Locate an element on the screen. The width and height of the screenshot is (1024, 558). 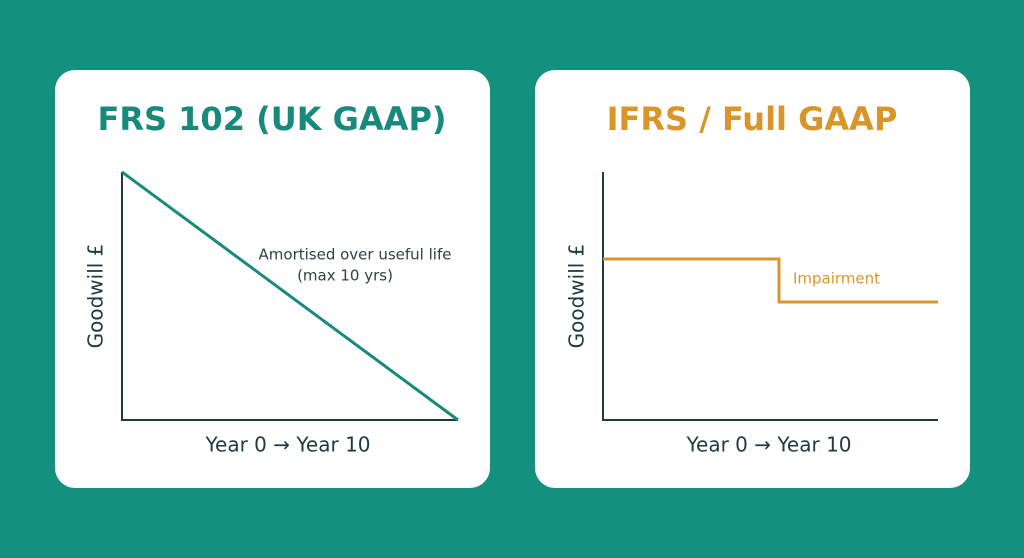
annotation: Impairment is located at coordinates (836, 279).